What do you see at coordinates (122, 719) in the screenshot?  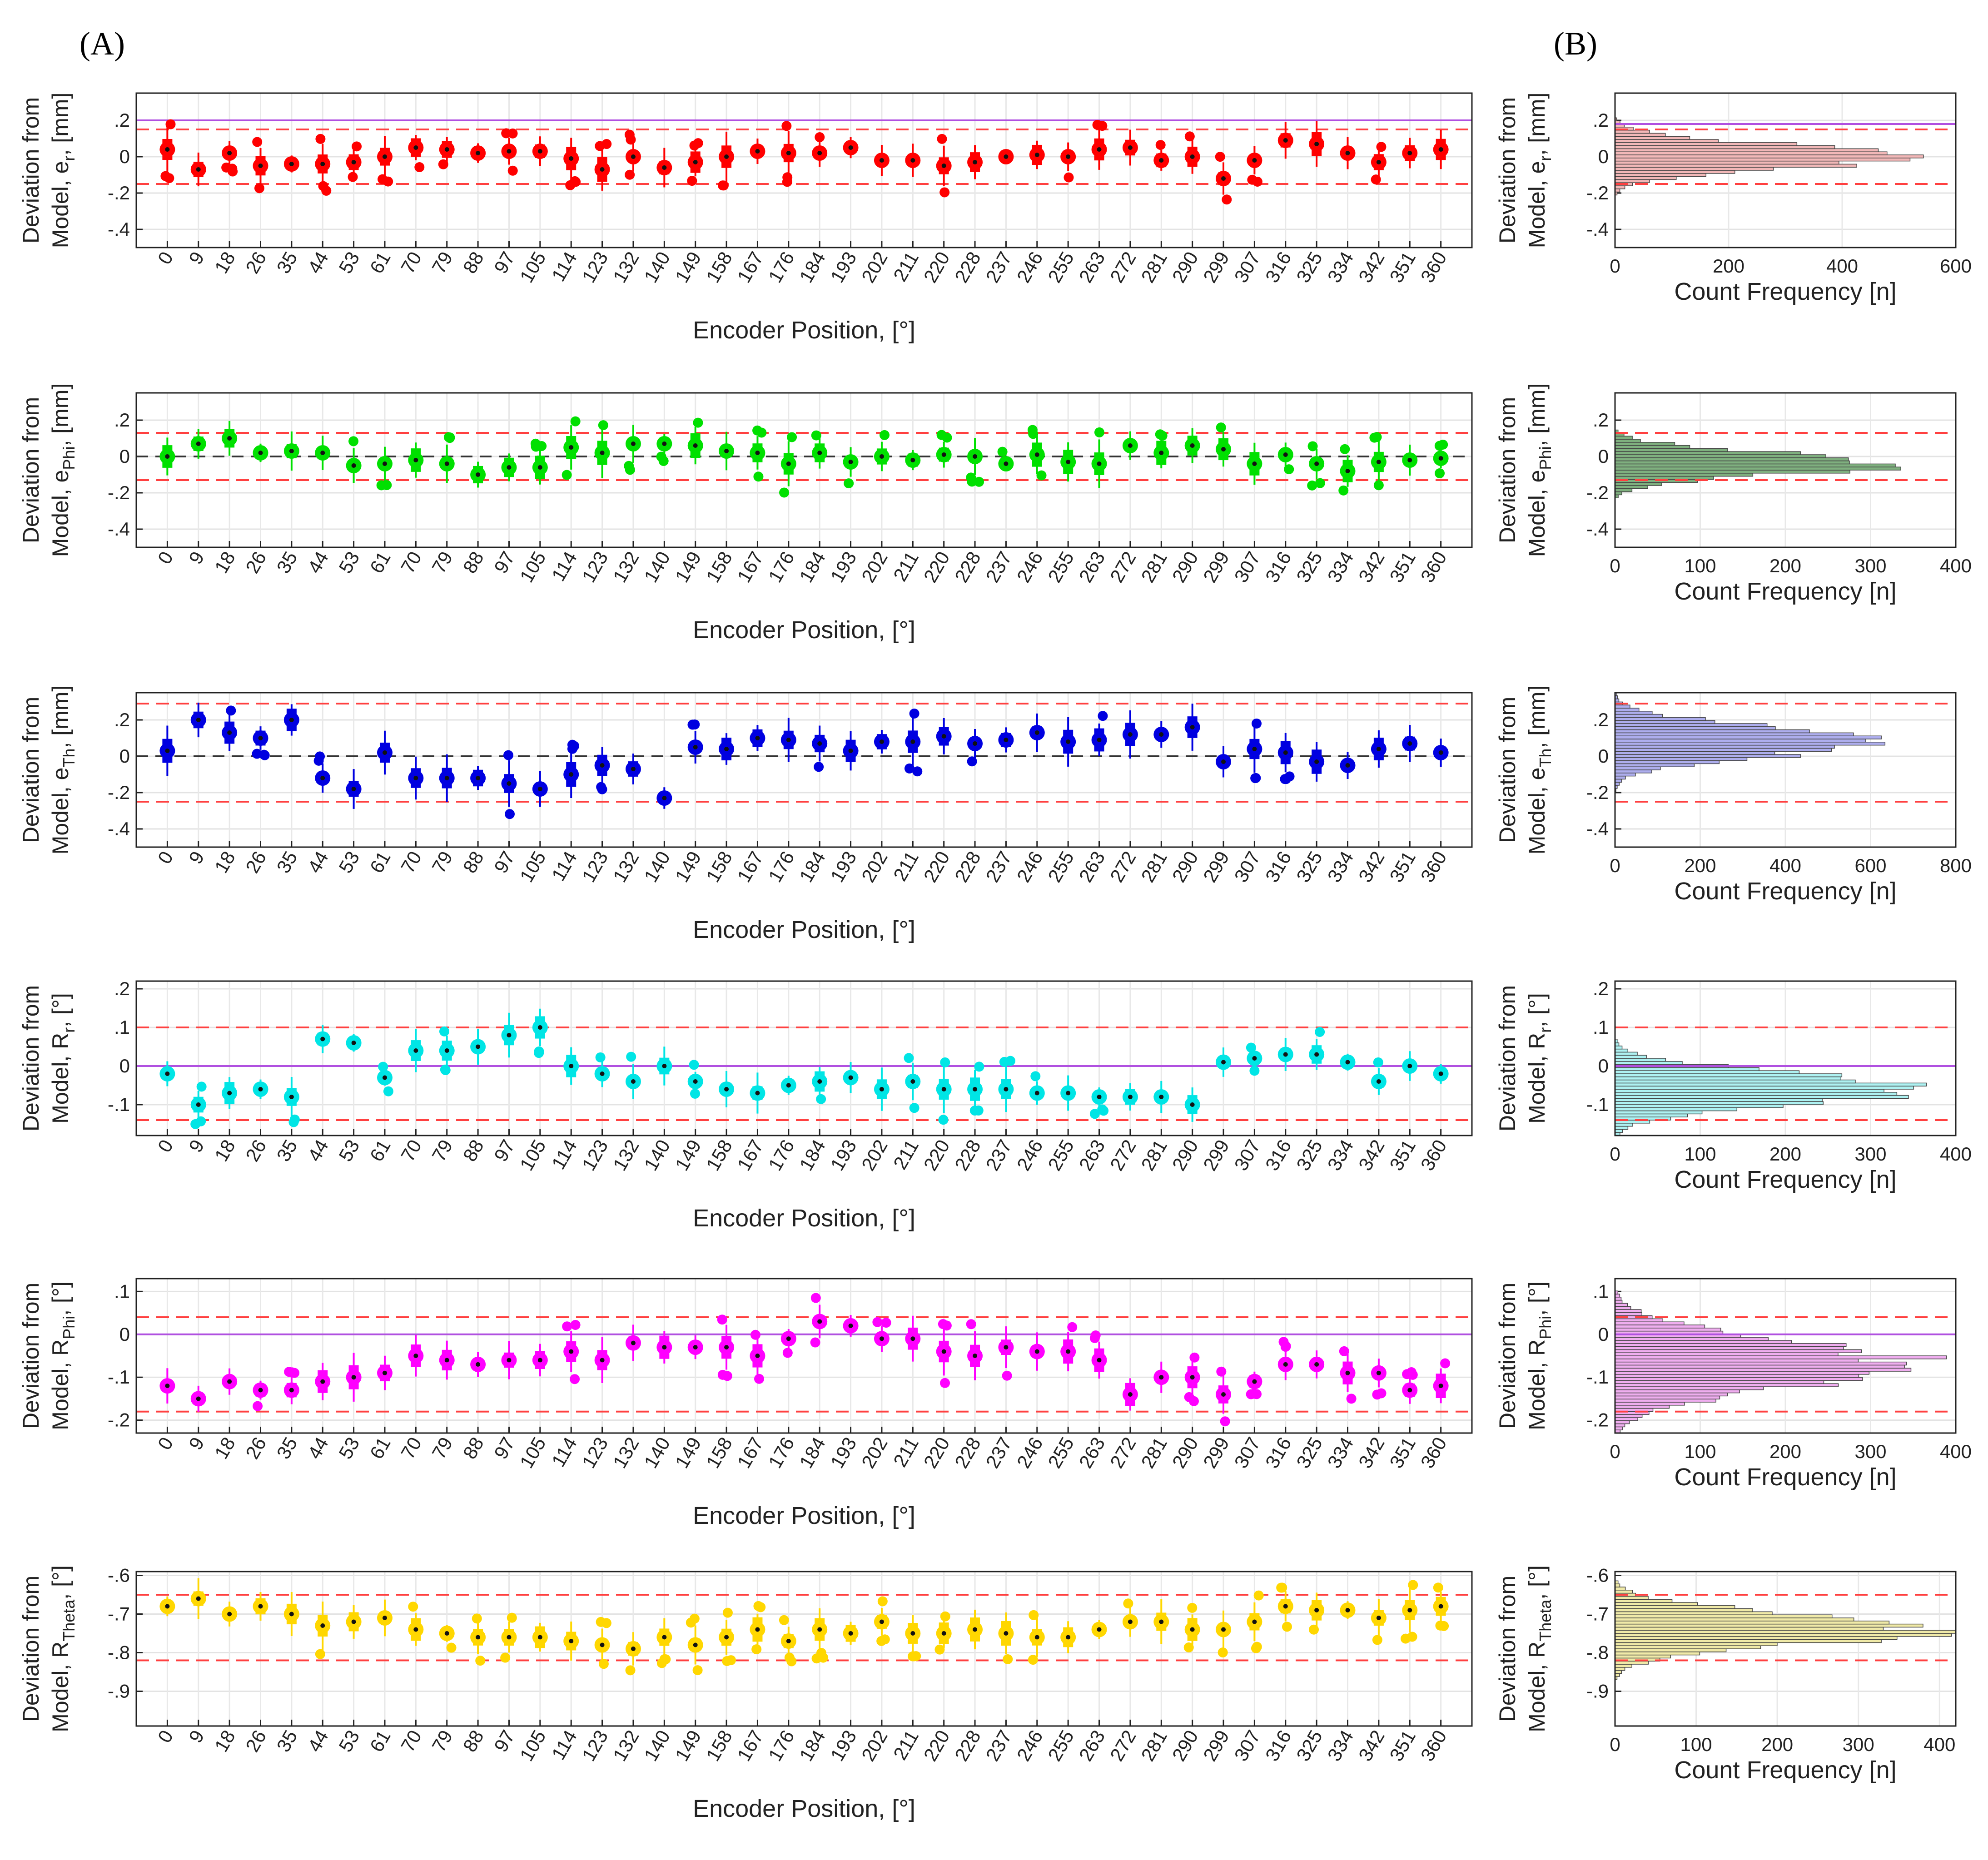 I see `y-tick-label: .2` at bounding box center [122, 719].